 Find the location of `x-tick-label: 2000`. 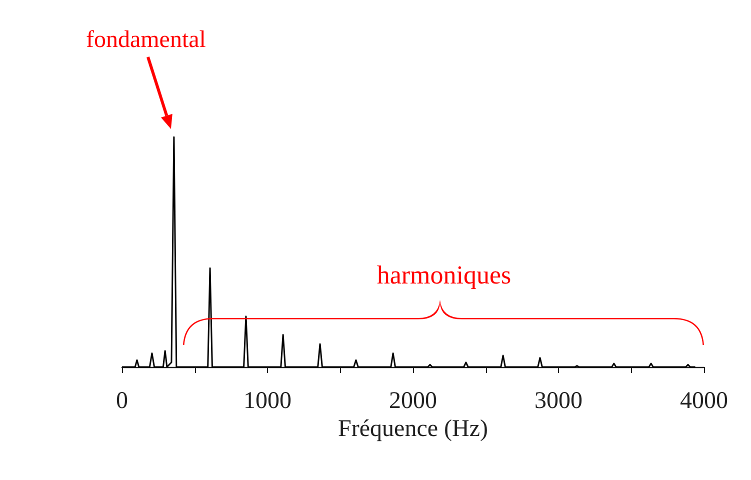

x-tick-label: 2000 is located at coordinates (413, 401).